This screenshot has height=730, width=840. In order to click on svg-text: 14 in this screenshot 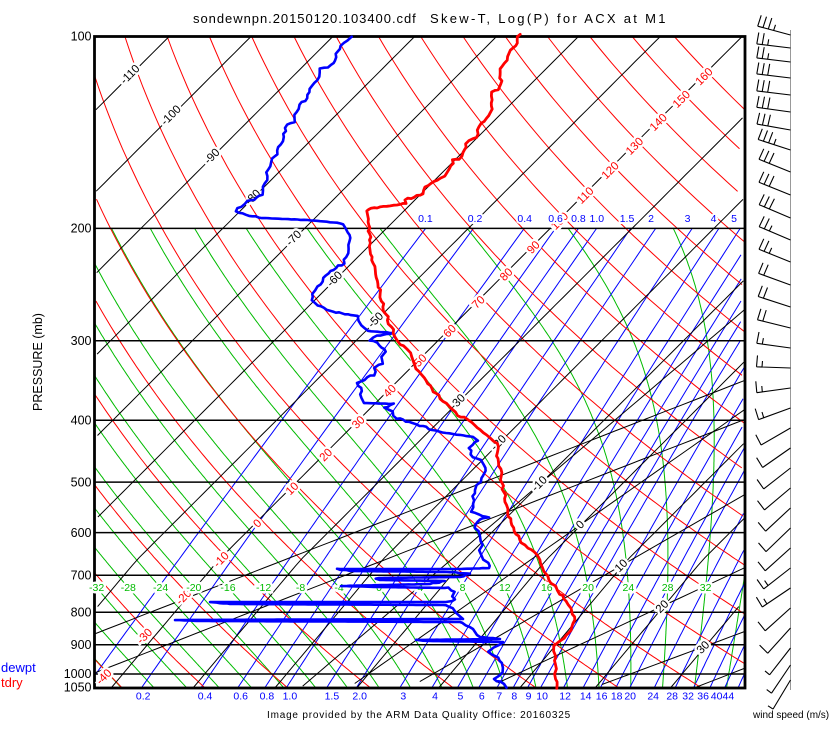, I will do `click(586, 697)`.